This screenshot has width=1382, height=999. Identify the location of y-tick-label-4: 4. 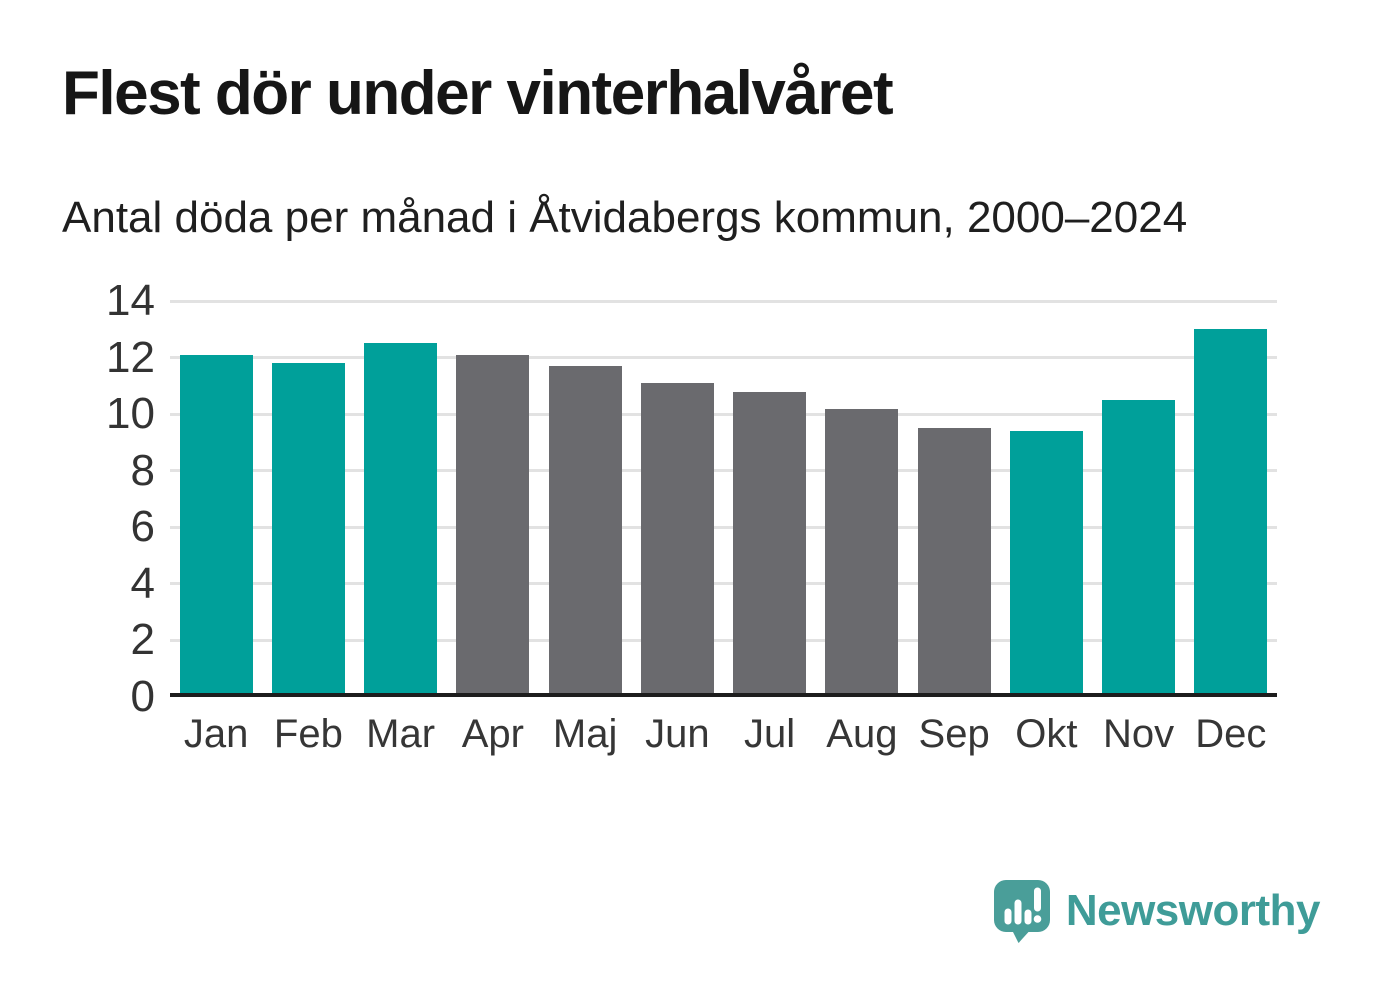
(142, 583).